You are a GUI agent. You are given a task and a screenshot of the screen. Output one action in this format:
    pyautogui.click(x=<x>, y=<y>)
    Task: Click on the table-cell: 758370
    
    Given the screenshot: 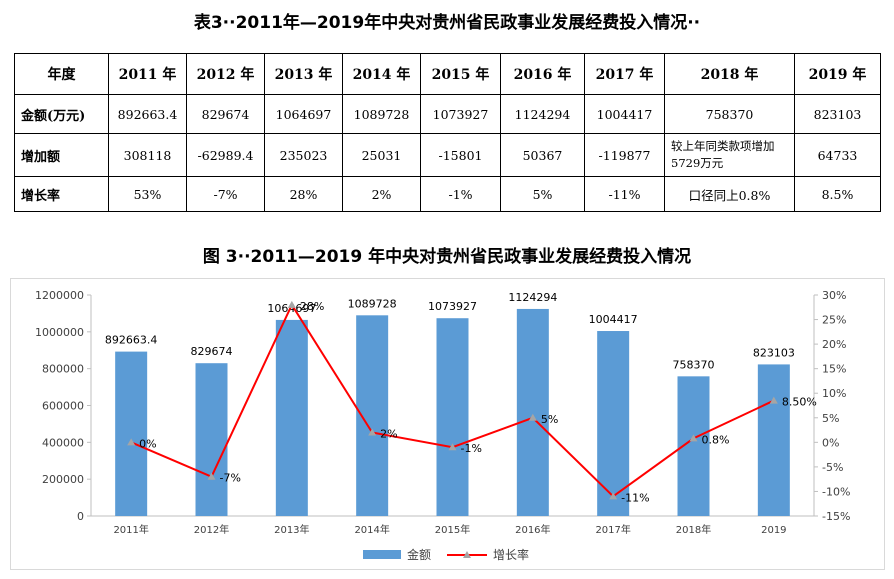 What is the action you would take?
    pyautogui.click(x=729, y=114)
    